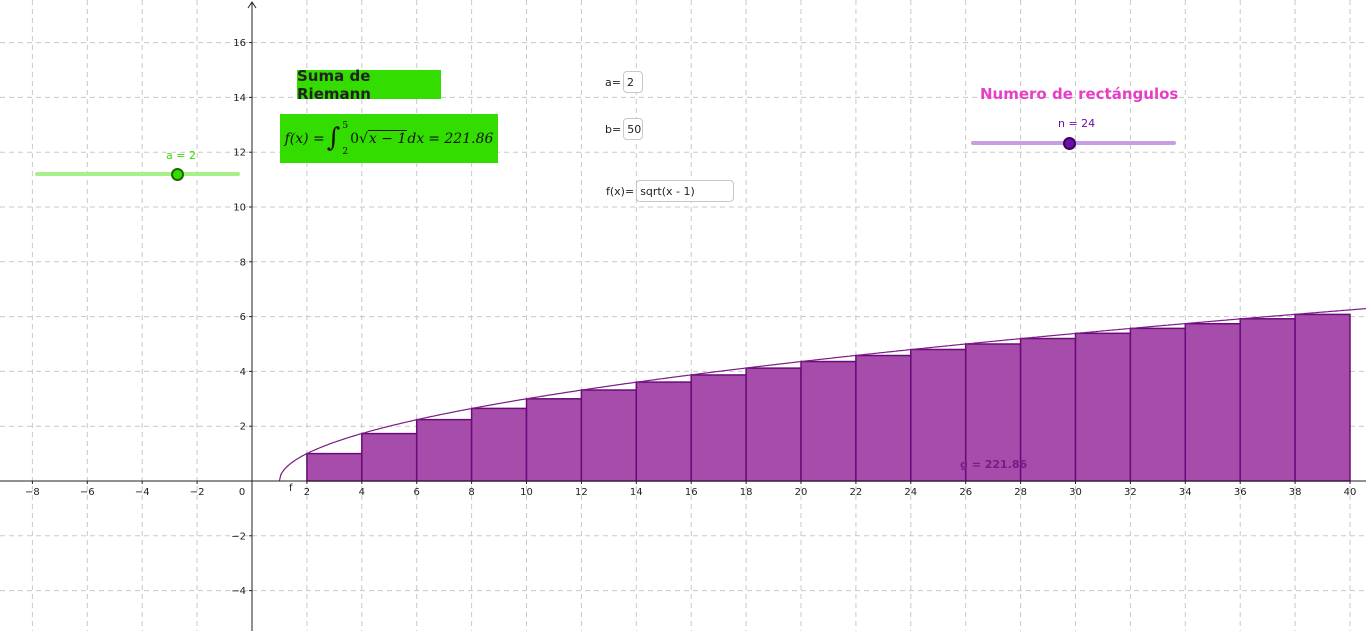  Describe the element at coordinates (1079, 94) in the screenshot. I see `rectangles-heading: Numero de rectángulos` at that location.